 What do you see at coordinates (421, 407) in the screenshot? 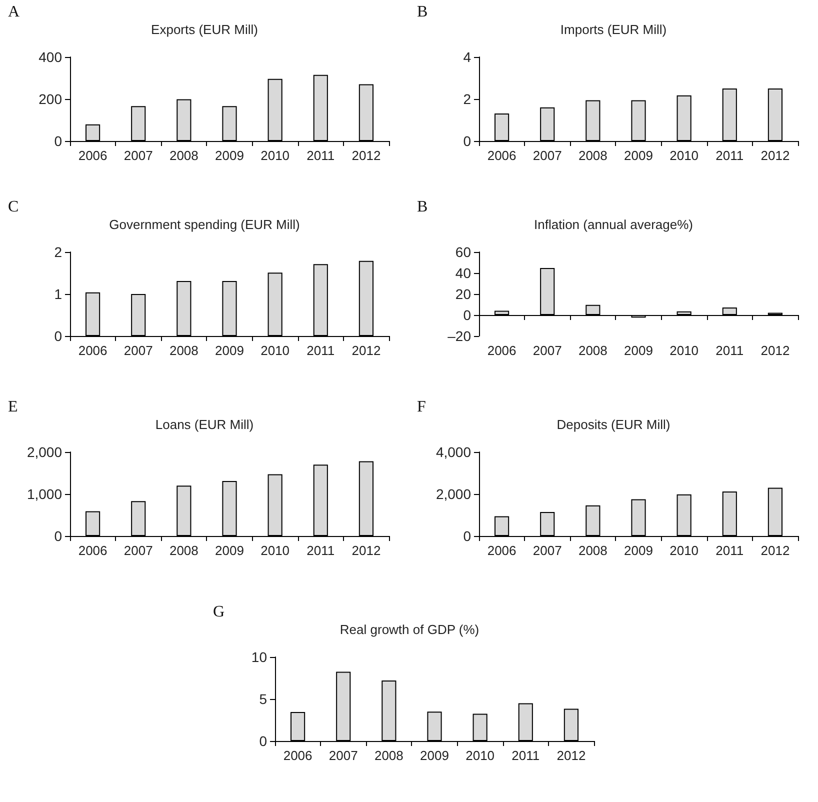
I see `text: F` at bounding box center [421, 407].